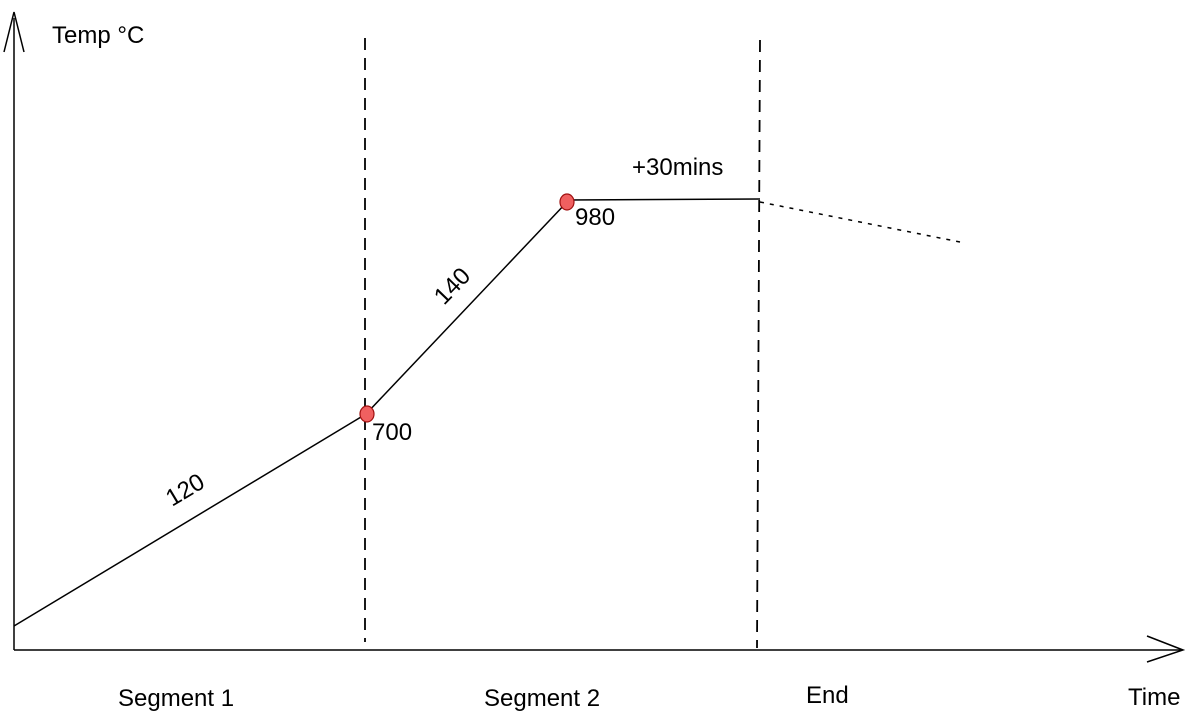 The width and height of the screenshot is (1200, 727). What do you see at coordinates (1166, 649) in the screenshot?
I see `x-axis-arrowhead` at bounding box center [1166, 649].